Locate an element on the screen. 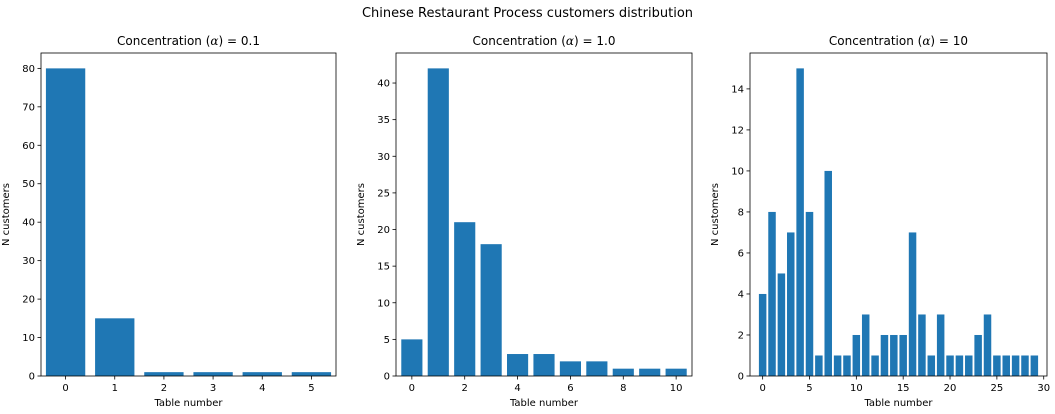  y-tick-label-2-15: 15 is located at coordinates (383, 267).